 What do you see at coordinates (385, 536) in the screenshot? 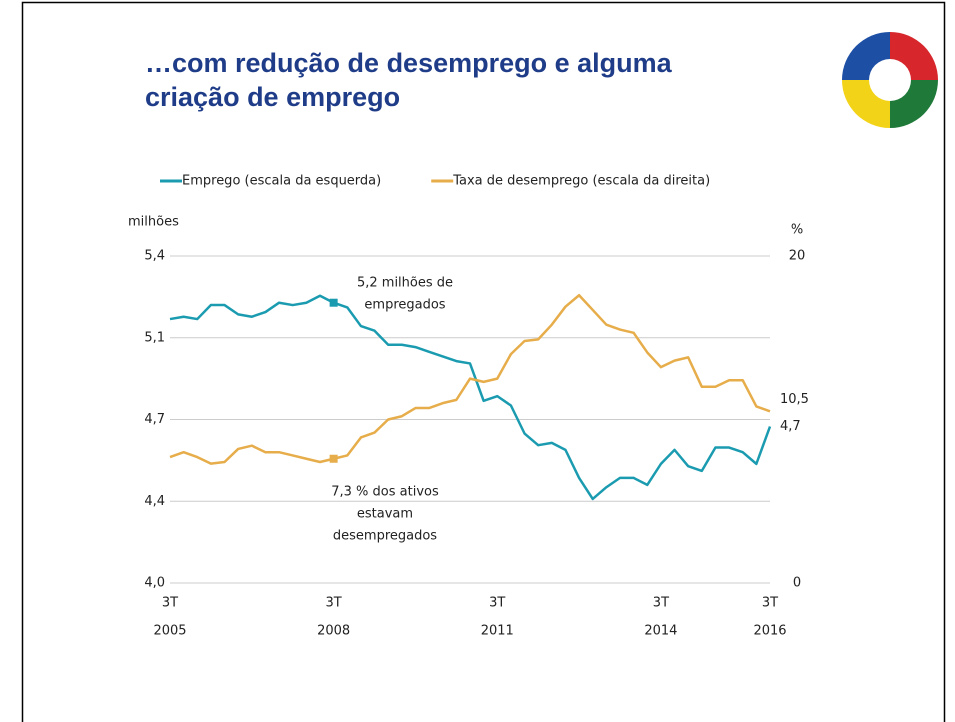
I see `annotation: desempregados` at bounding box center [385, 536].